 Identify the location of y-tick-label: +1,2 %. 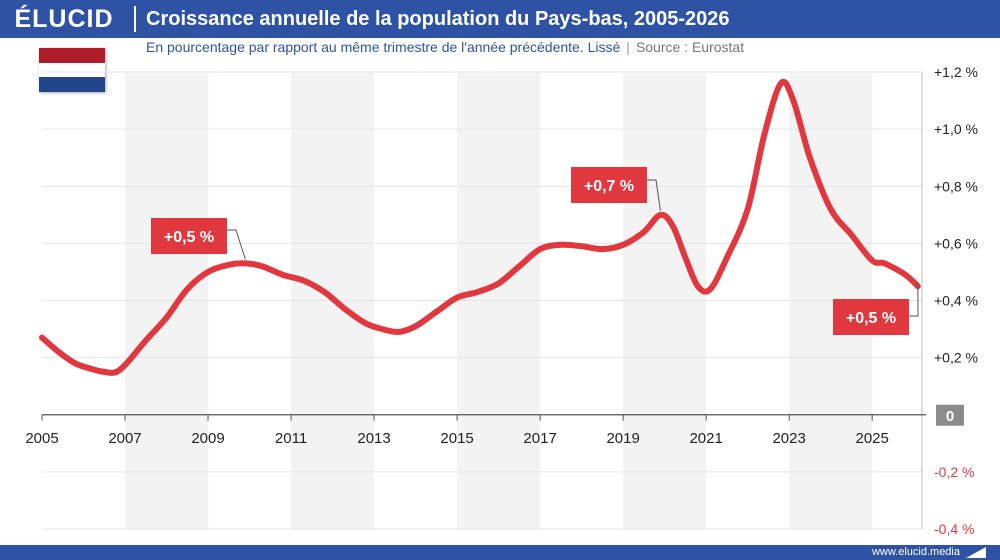
(956, 72).